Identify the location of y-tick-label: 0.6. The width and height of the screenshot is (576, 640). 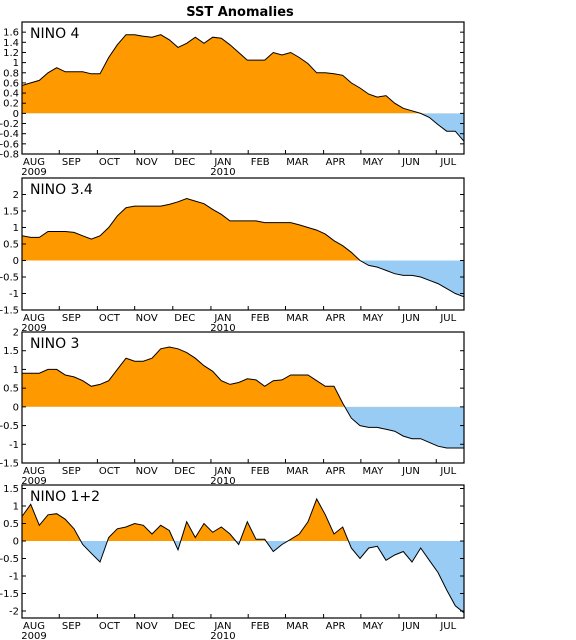
(11, 83).